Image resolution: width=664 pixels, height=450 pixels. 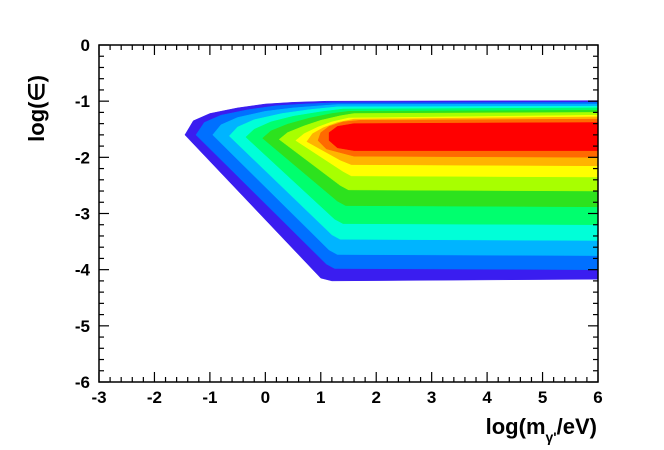 I want to click on y-tick-label: -3, so click(x=82, y=214).